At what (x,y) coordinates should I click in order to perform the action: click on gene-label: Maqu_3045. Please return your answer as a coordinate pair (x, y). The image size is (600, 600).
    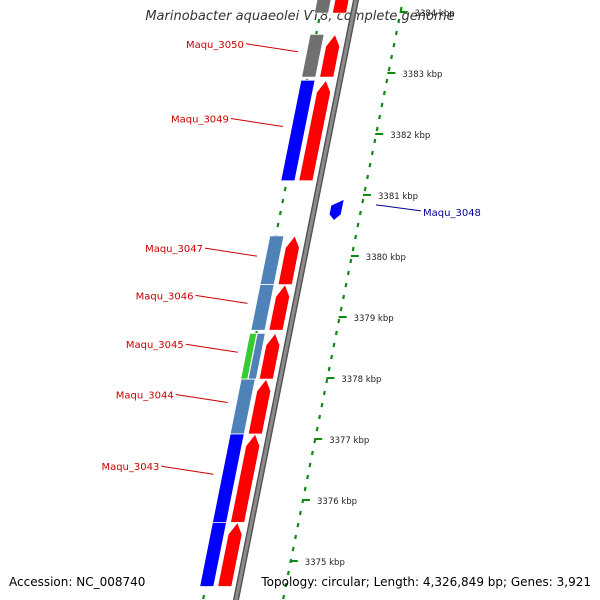
    Looking at the image, I should click on (155, 345).